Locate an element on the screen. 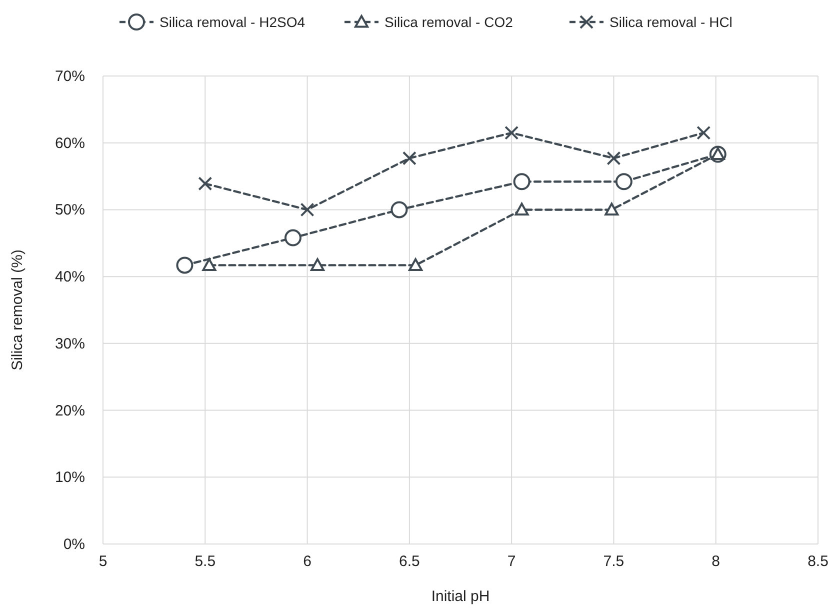 The width and height of the screenshot is (834, 611). x-tick-label: 8 is located at coordinates (716, 561).